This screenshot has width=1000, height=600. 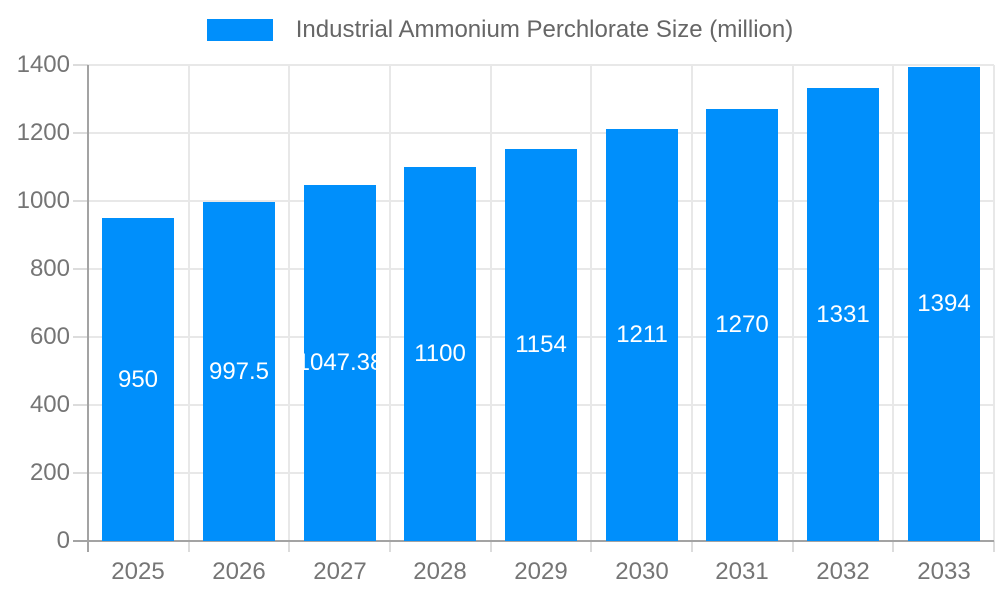 I want to click on y-tick-label: 200, so click(x=49, y=472).